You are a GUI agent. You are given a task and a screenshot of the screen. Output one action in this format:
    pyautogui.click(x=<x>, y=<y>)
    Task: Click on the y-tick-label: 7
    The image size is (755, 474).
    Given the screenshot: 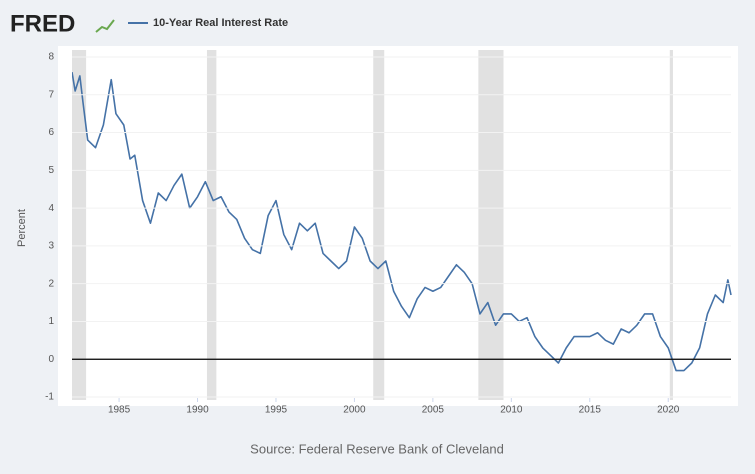 What is the action you would take?
    pyautogui.click(x=51, y=94)
    